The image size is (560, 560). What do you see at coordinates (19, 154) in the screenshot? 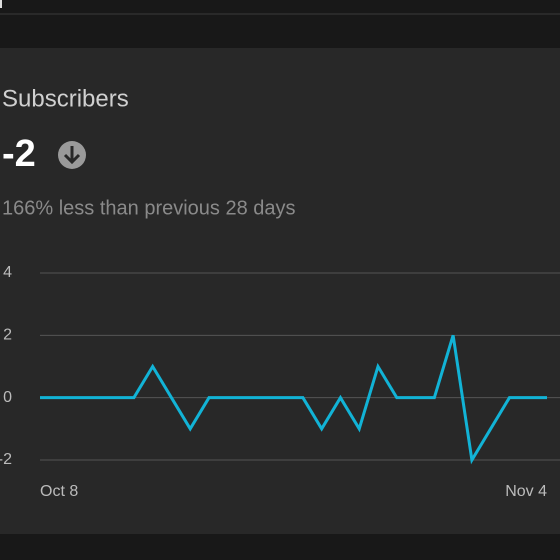
I see `card-value: -2` at bounding box center [19, 154].